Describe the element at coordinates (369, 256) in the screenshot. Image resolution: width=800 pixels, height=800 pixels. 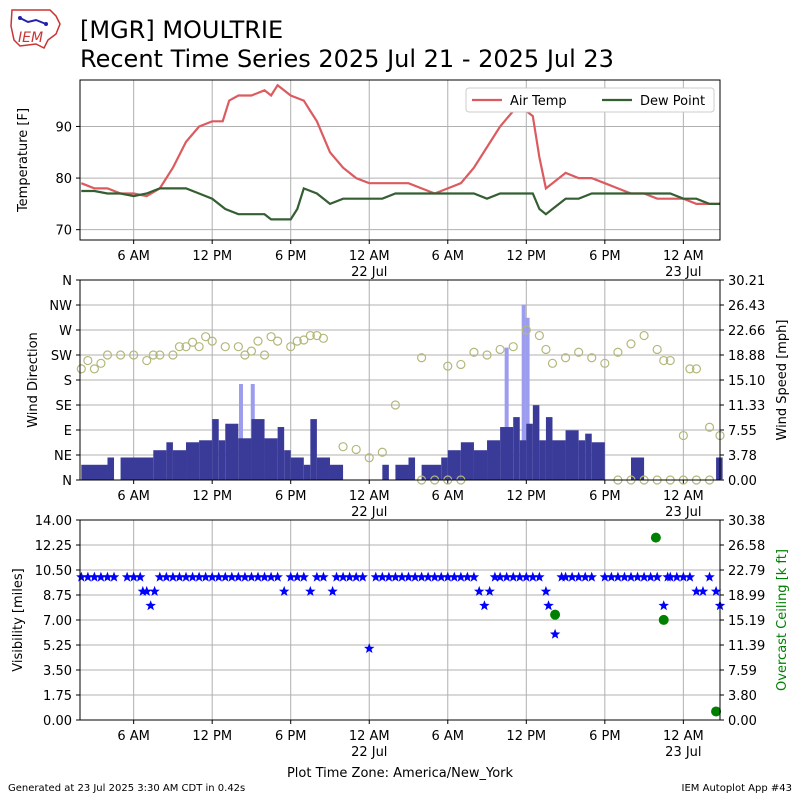
I see `x-tick-label: 12 AM` at that location.